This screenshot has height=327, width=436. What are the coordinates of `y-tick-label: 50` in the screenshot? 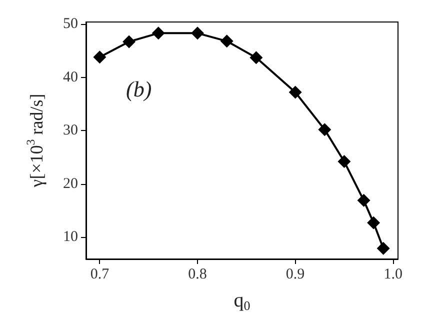 It's located at (70, 24).